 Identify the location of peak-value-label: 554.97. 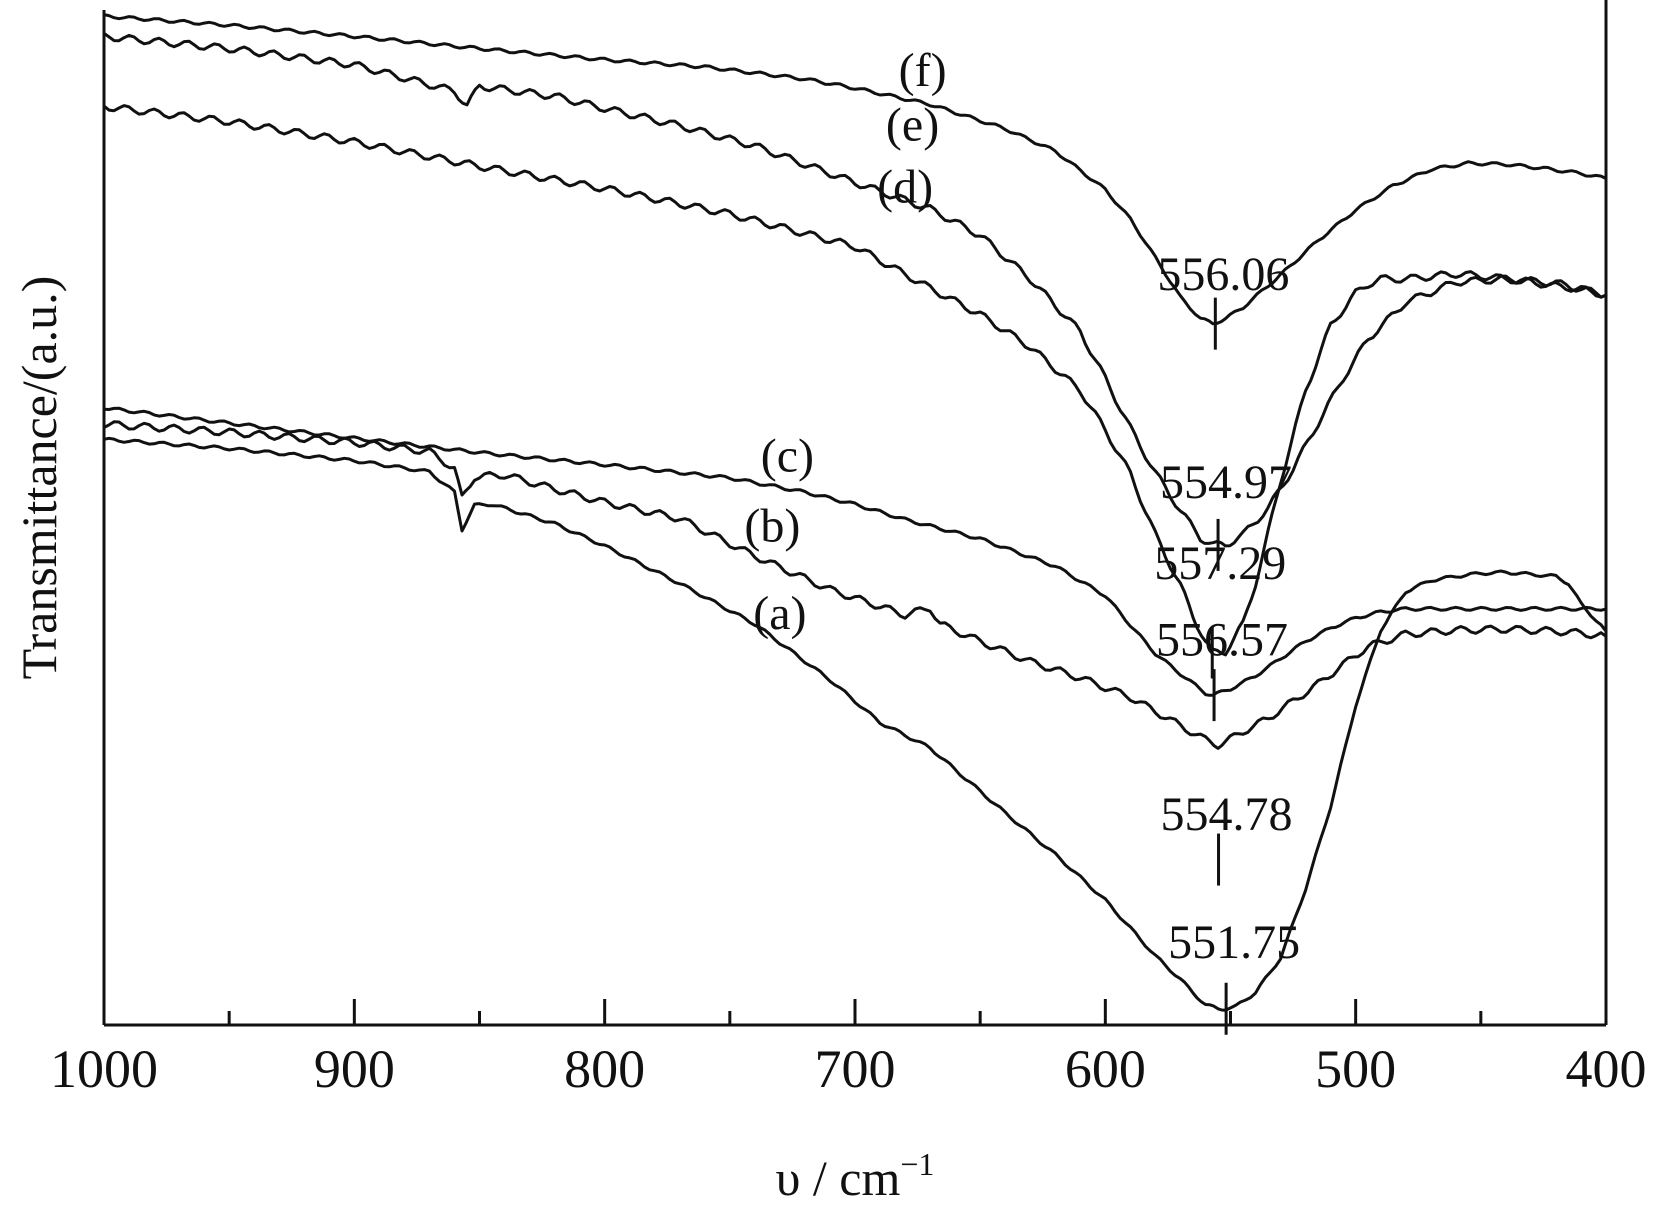
(1226, 482).